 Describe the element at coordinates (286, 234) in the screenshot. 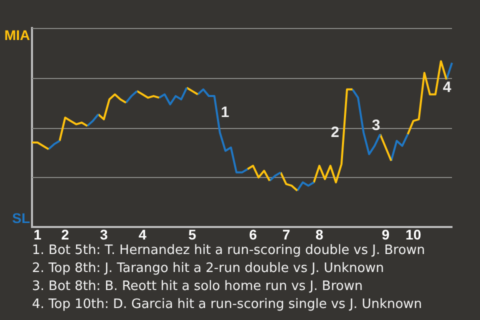

I see `x-tick-label: 7` at that location.